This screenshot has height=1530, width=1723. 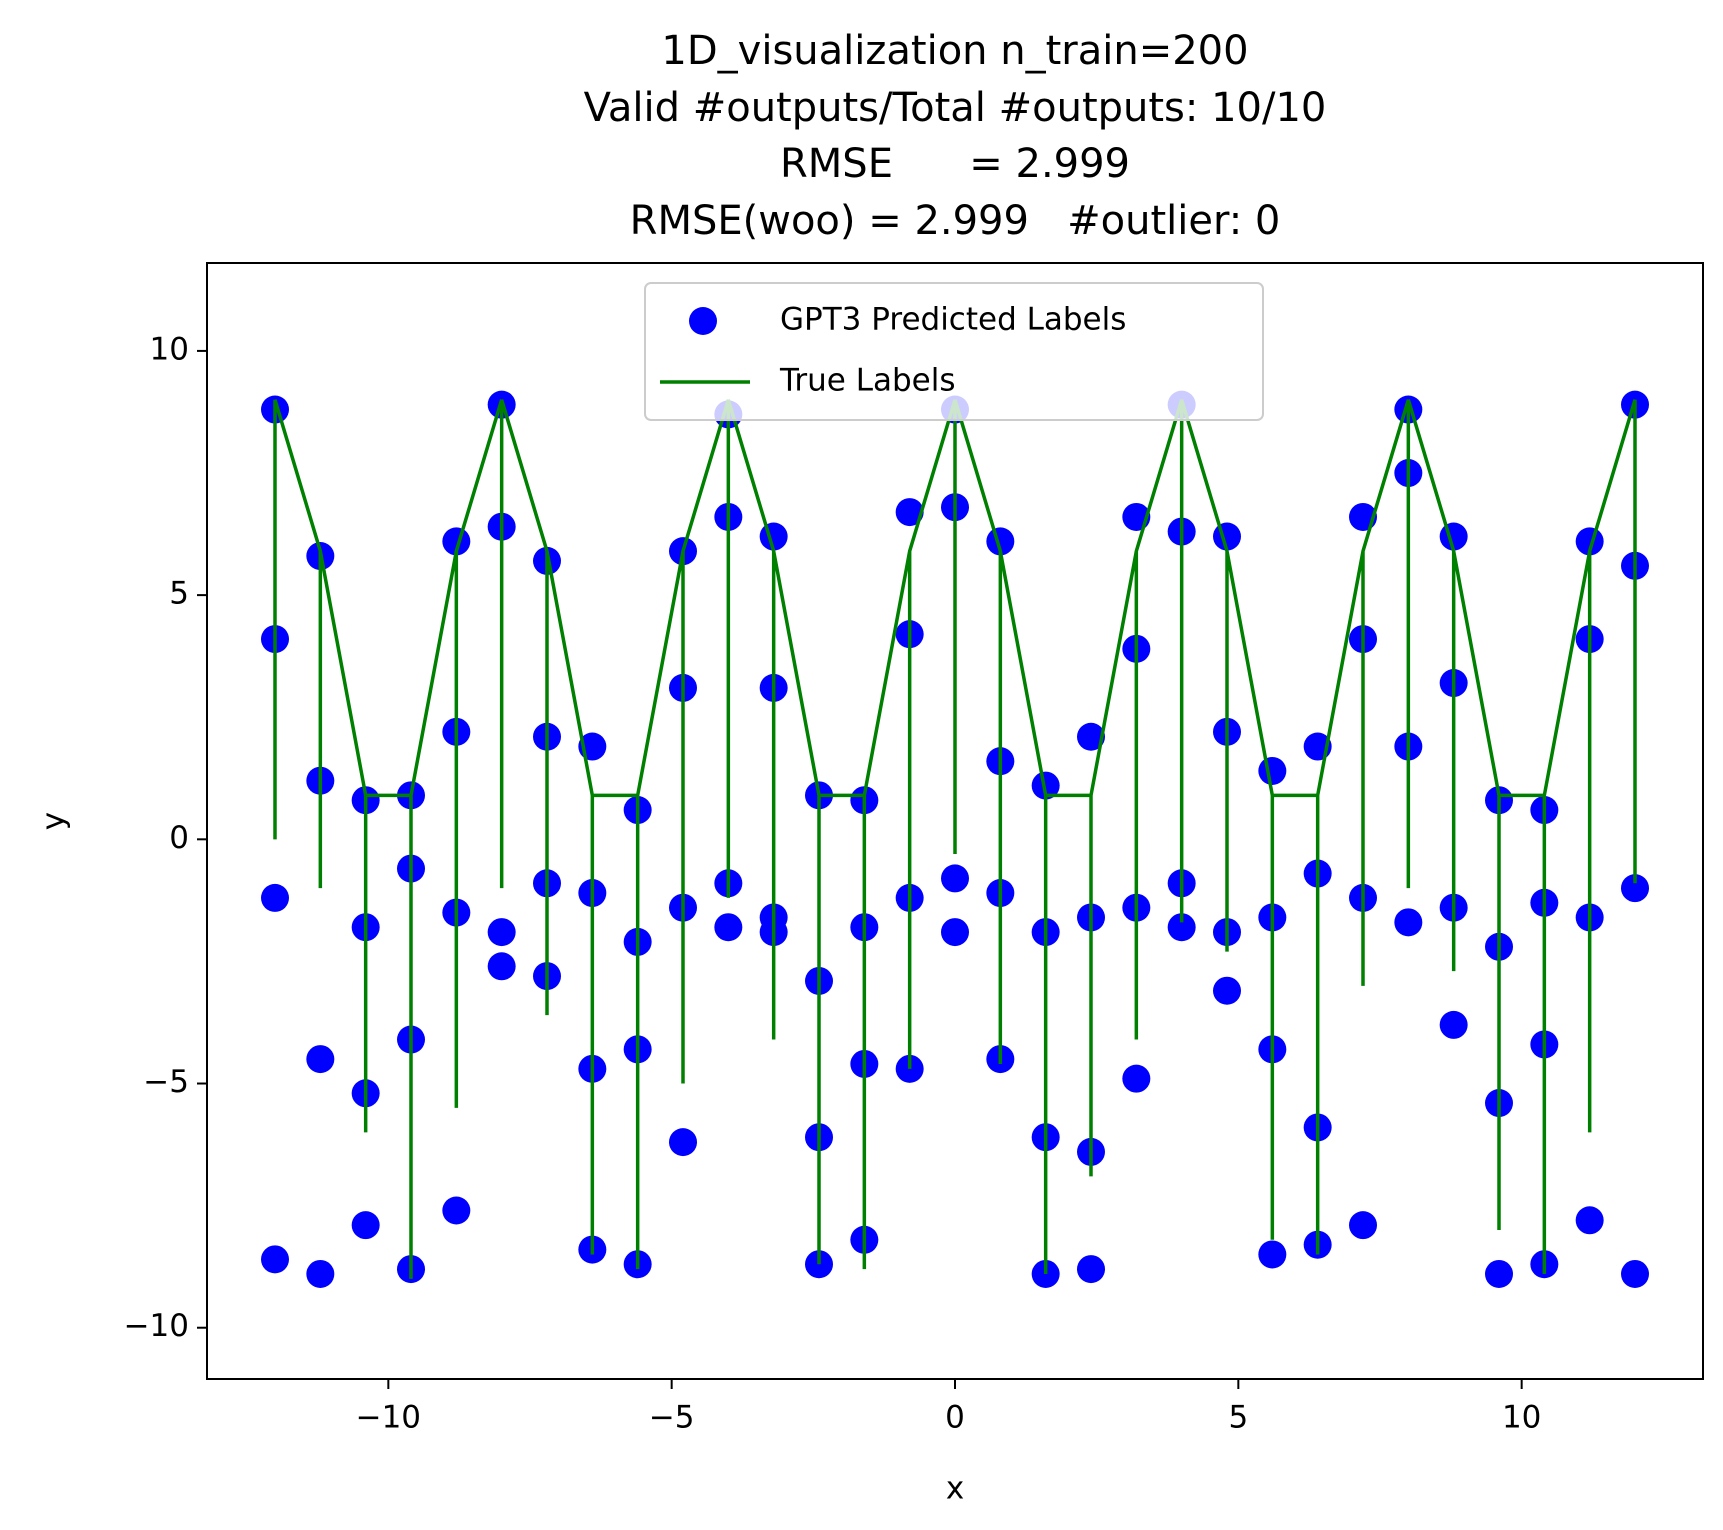 I want to click on chart-title: 1D_visualization n_train=200, so click(x=954, y=51).